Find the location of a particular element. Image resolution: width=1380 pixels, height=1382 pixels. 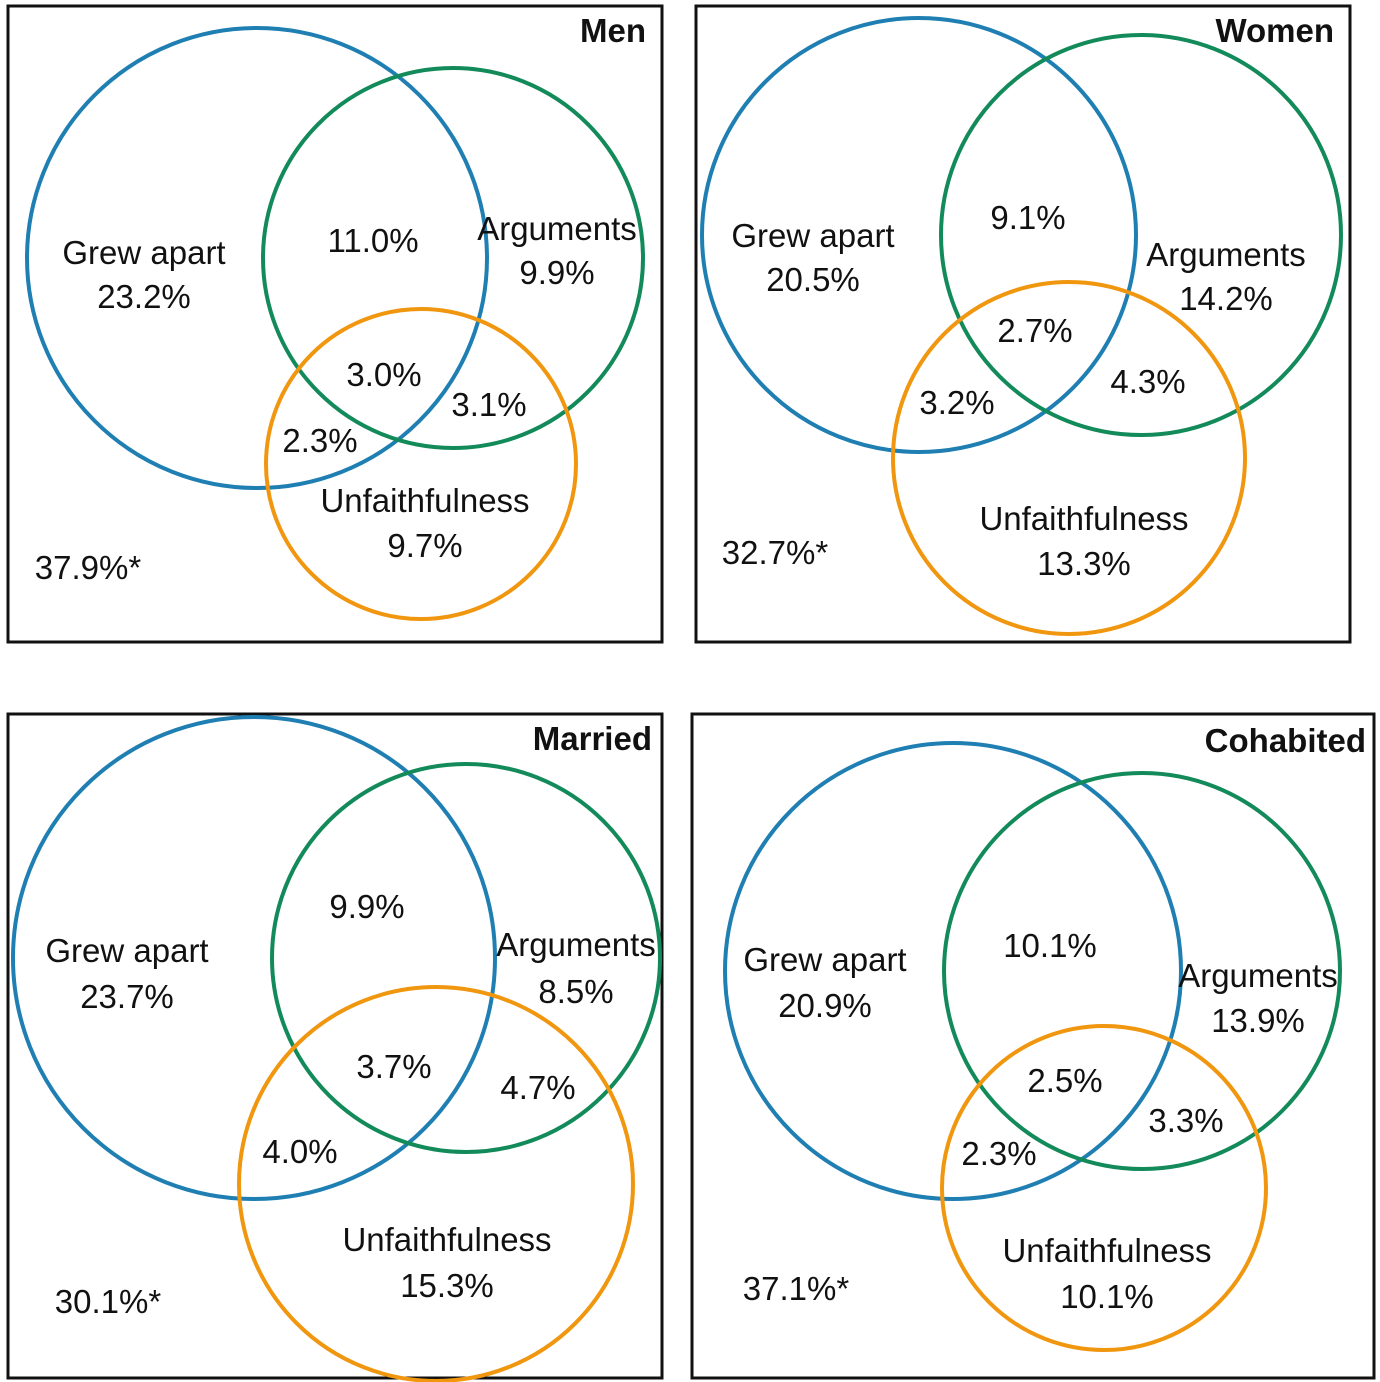

grew-apart-value: 20.9% is located at coordinates (825, 1005).